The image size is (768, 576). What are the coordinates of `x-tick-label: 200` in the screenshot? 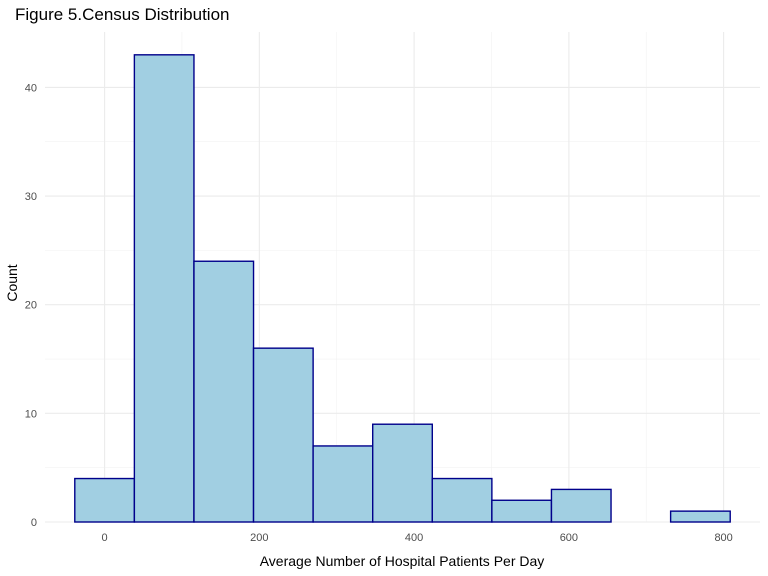 It's located at (259, 538).